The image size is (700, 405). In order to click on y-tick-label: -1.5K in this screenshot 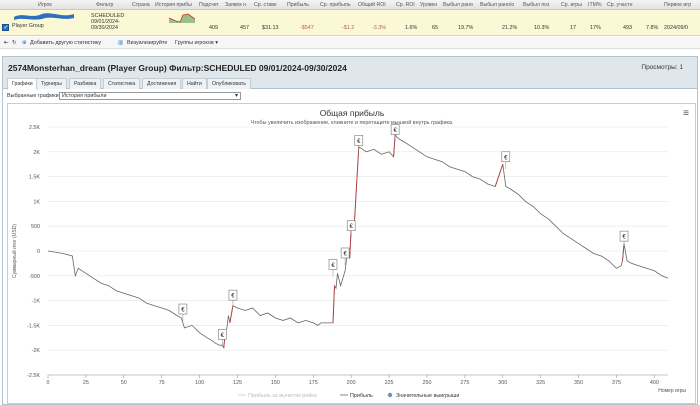, I will do `click(33, 326)`.